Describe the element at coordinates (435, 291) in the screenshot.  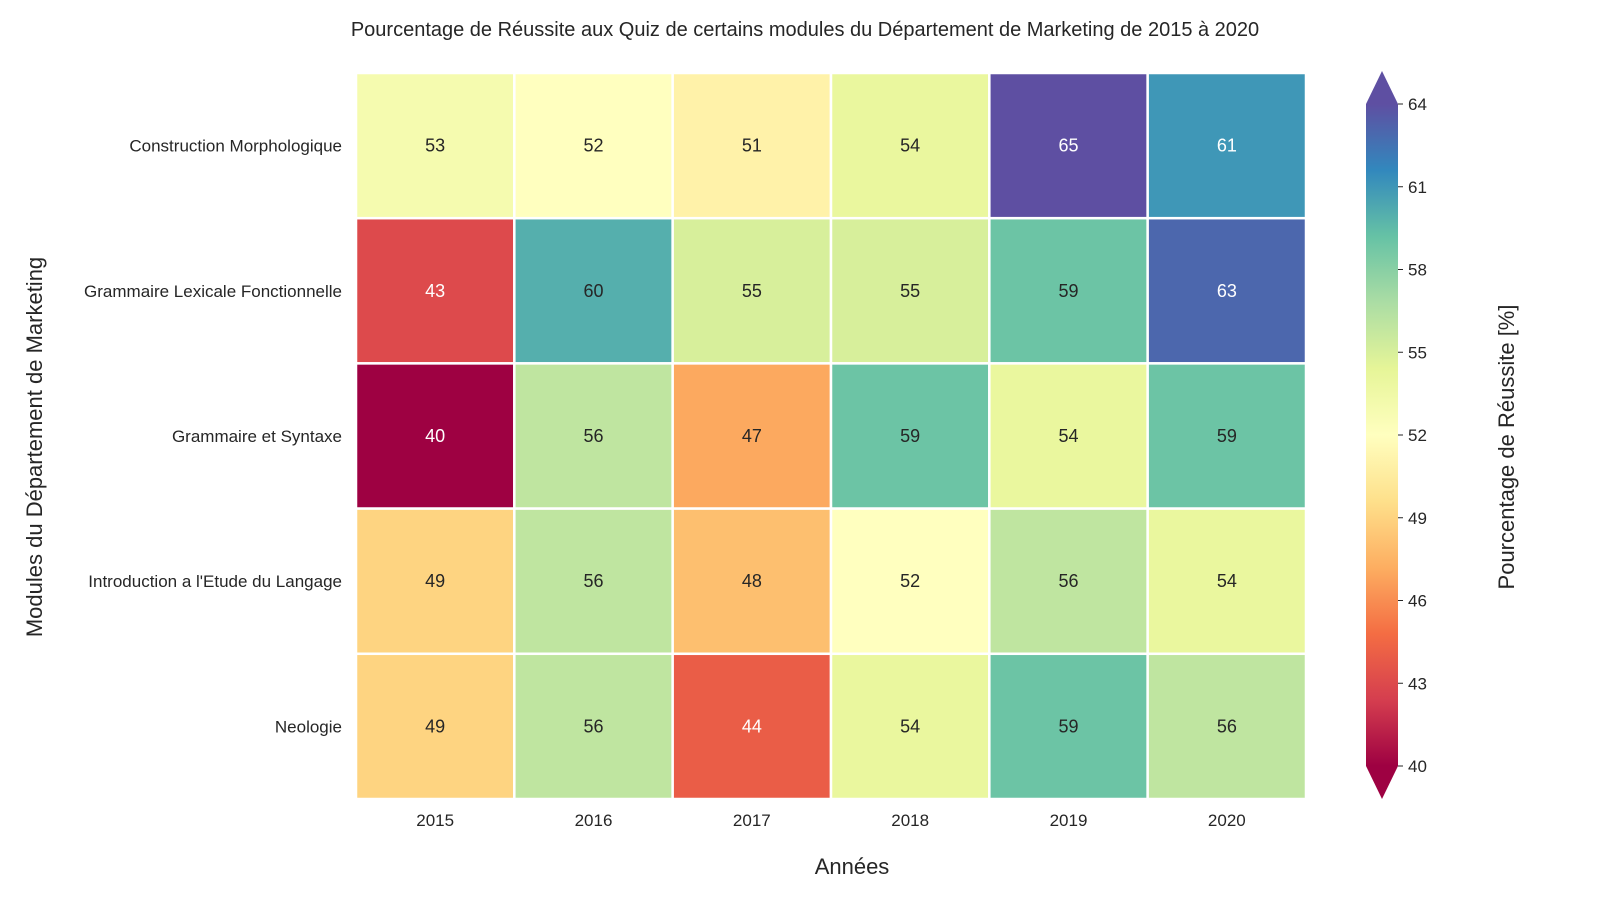
I see `cell-value-label: 43` at that location.